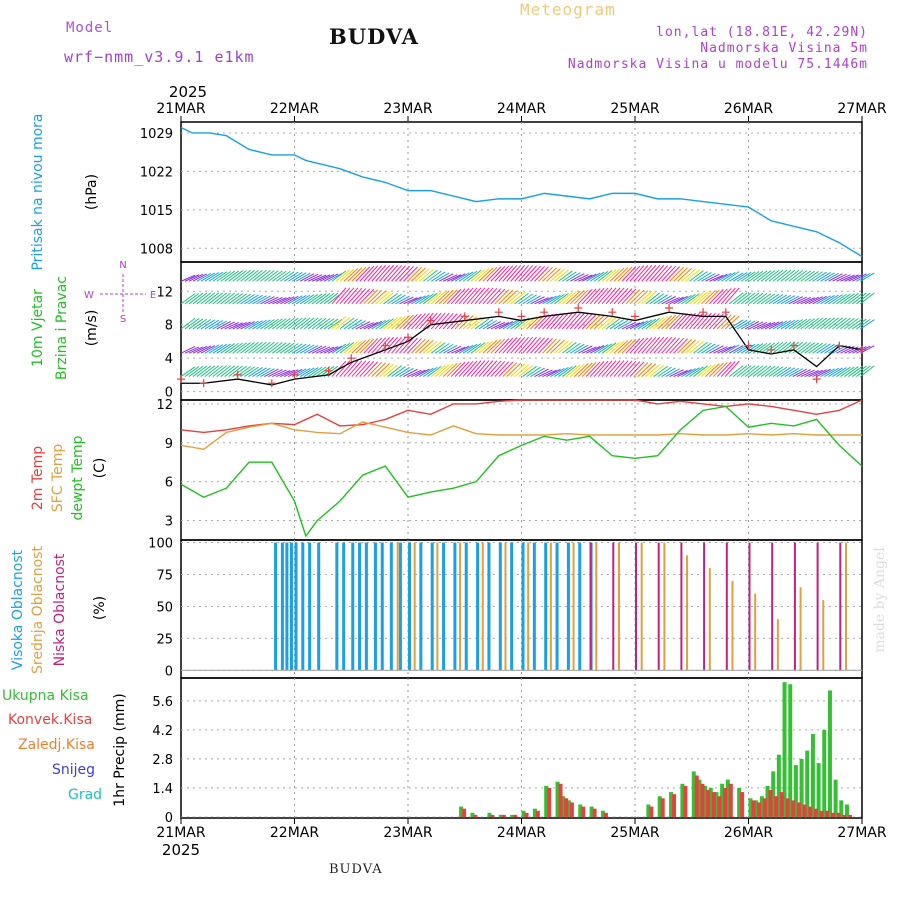  I want to click on low-cloud-bar, so click(817, 606).